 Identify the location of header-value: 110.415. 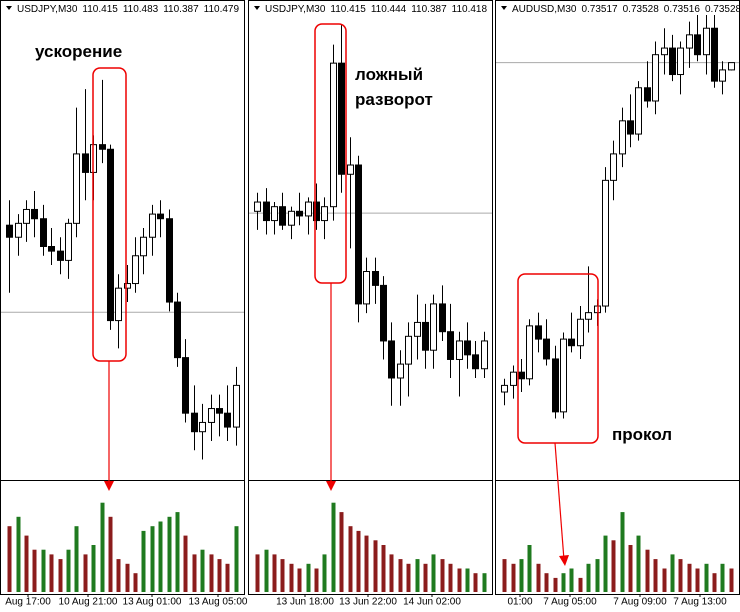
(100, 9).